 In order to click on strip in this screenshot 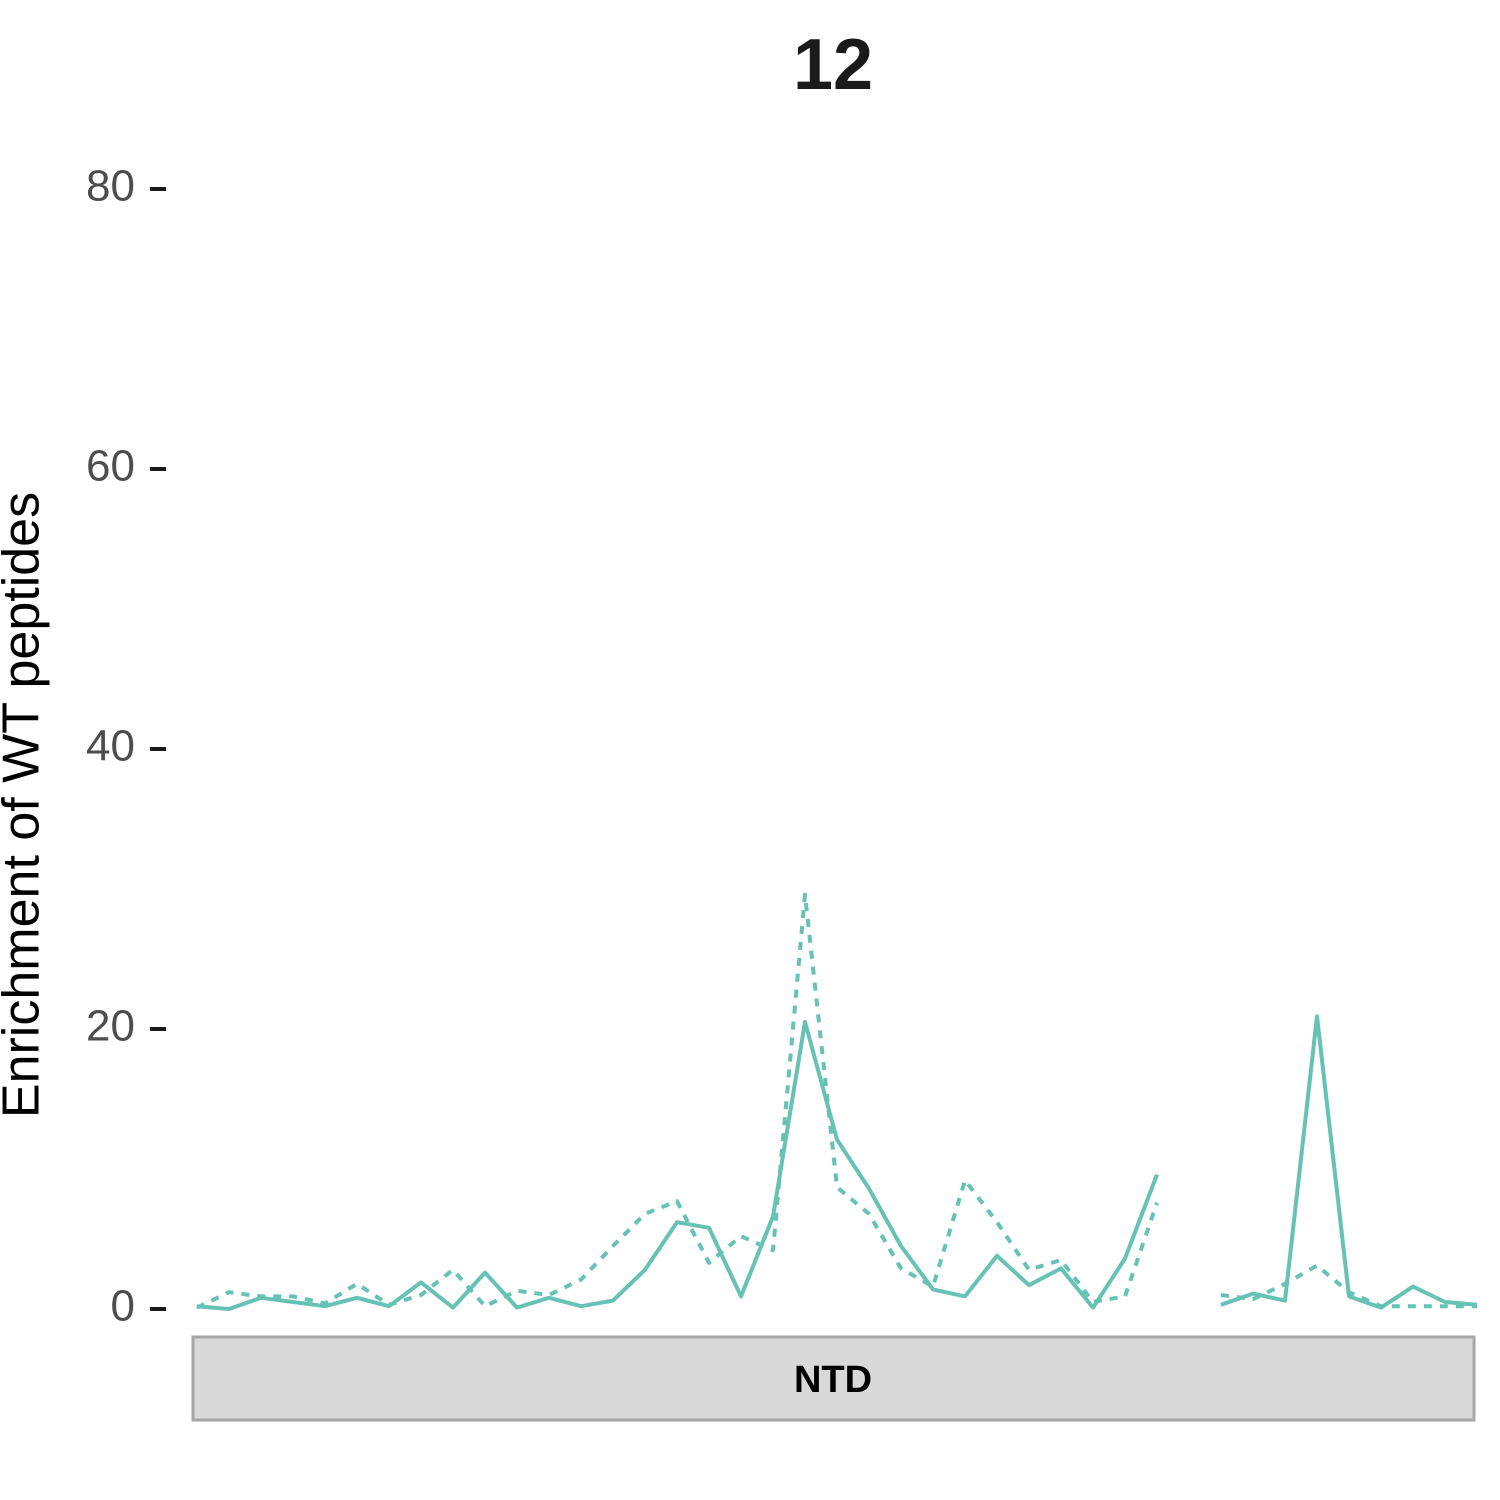, I will do `click(833, 1378)`.